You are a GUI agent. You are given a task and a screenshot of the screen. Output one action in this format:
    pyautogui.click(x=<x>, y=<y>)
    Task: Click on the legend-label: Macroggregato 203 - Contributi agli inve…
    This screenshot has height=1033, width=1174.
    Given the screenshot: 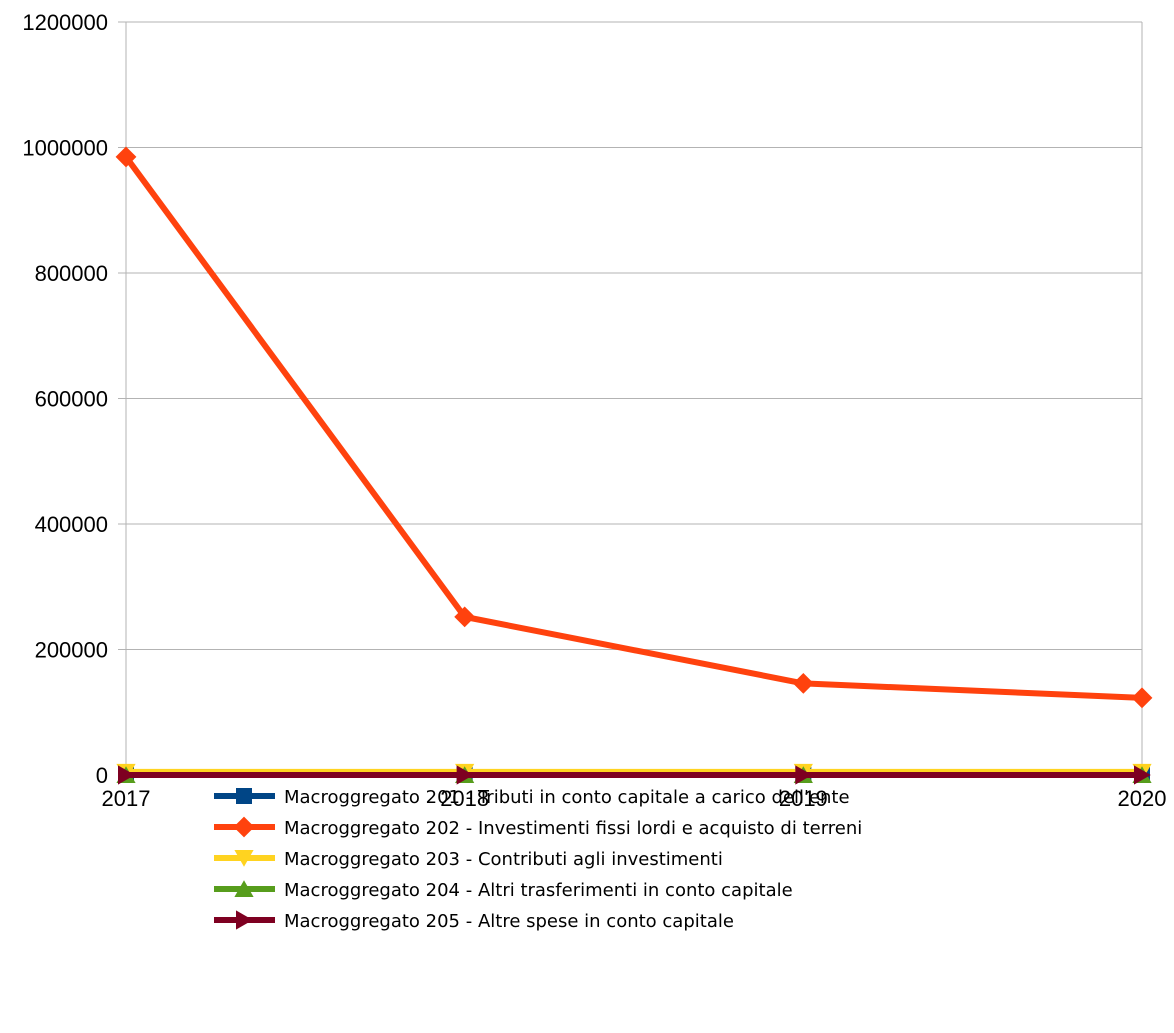 What is the action you would take?
    pyautogui.click(x=503, y=859)
    